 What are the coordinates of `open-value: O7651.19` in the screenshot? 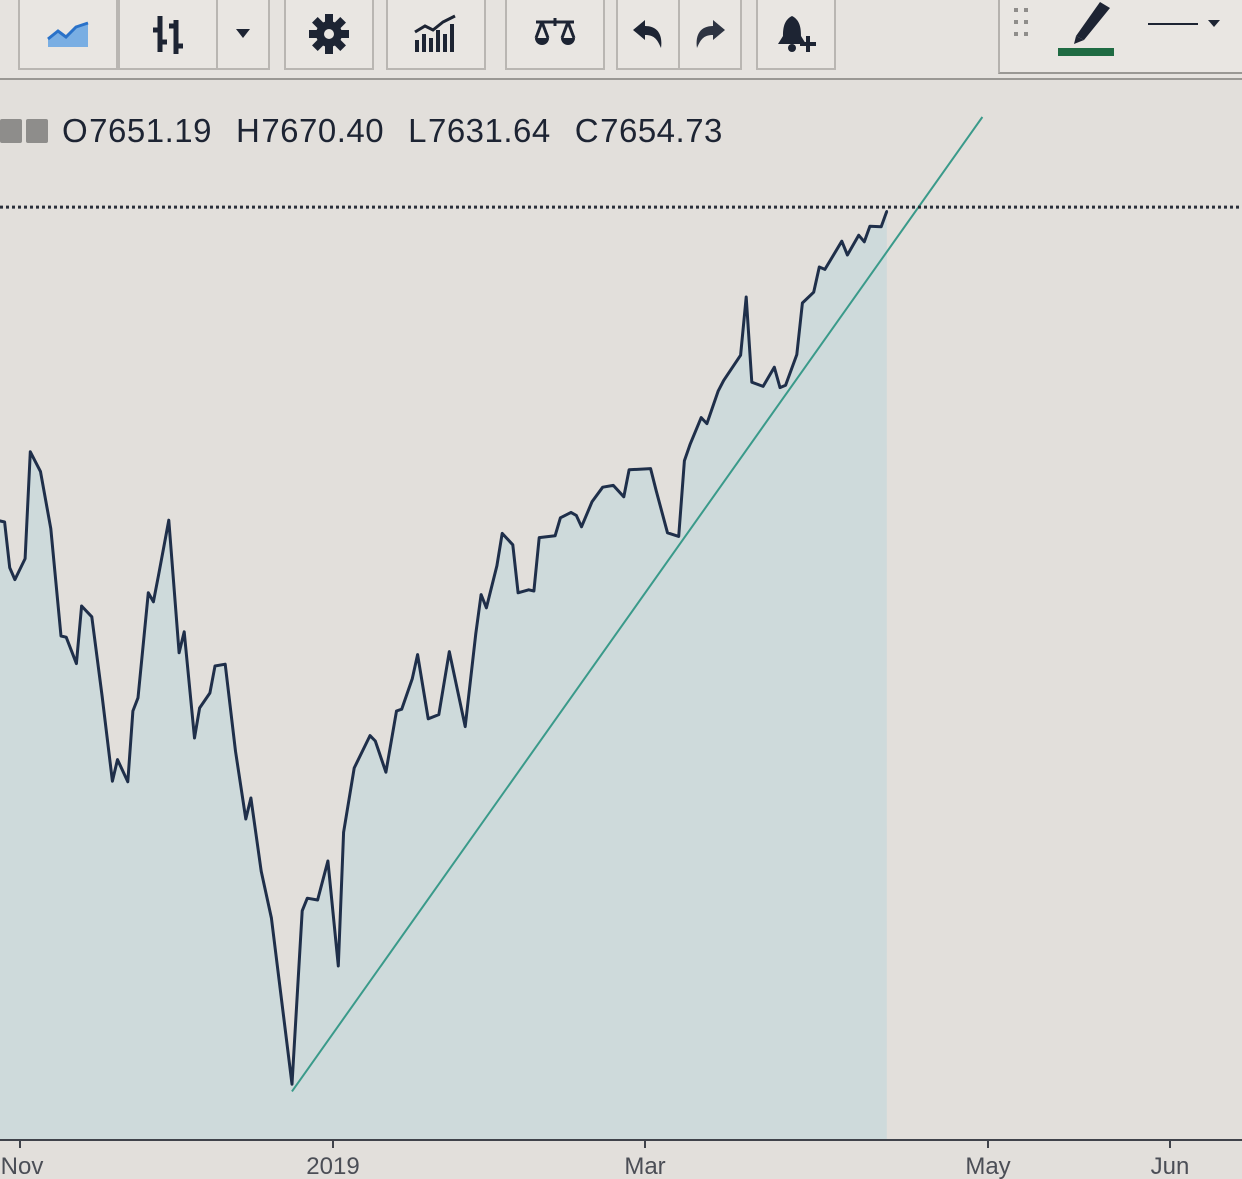 It's located at (137, 130).